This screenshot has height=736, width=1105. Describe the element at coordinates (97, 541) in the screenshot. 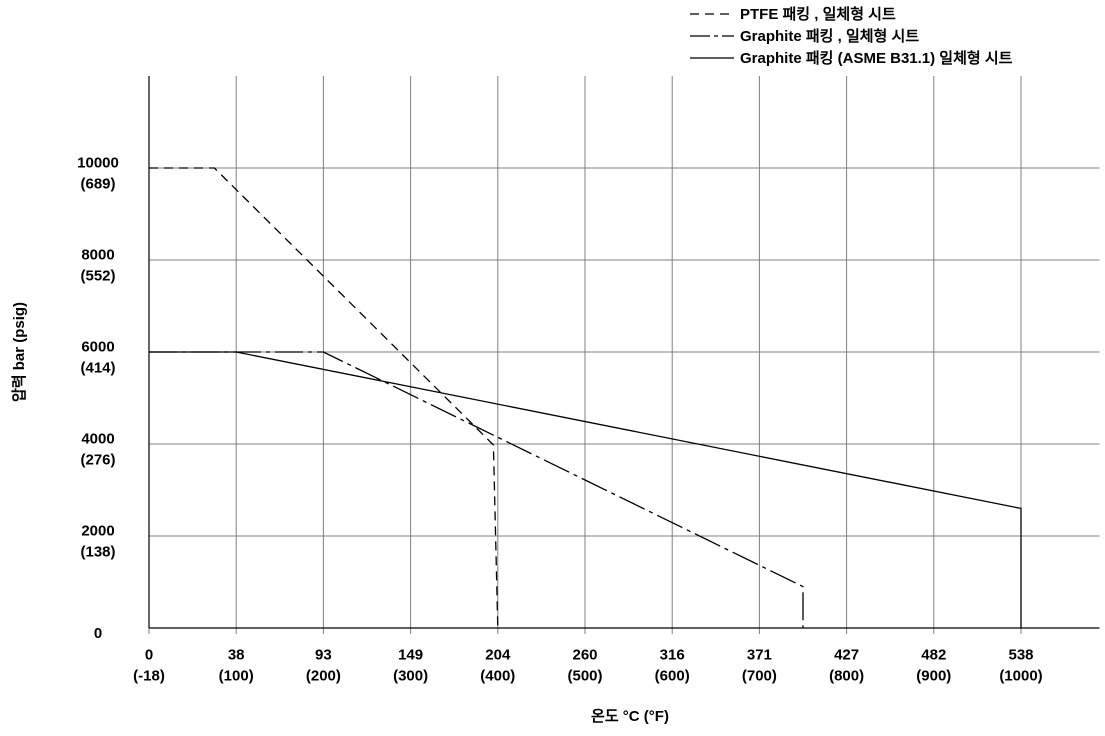

I see `y-tick-label: 2000 (138)` at that location.